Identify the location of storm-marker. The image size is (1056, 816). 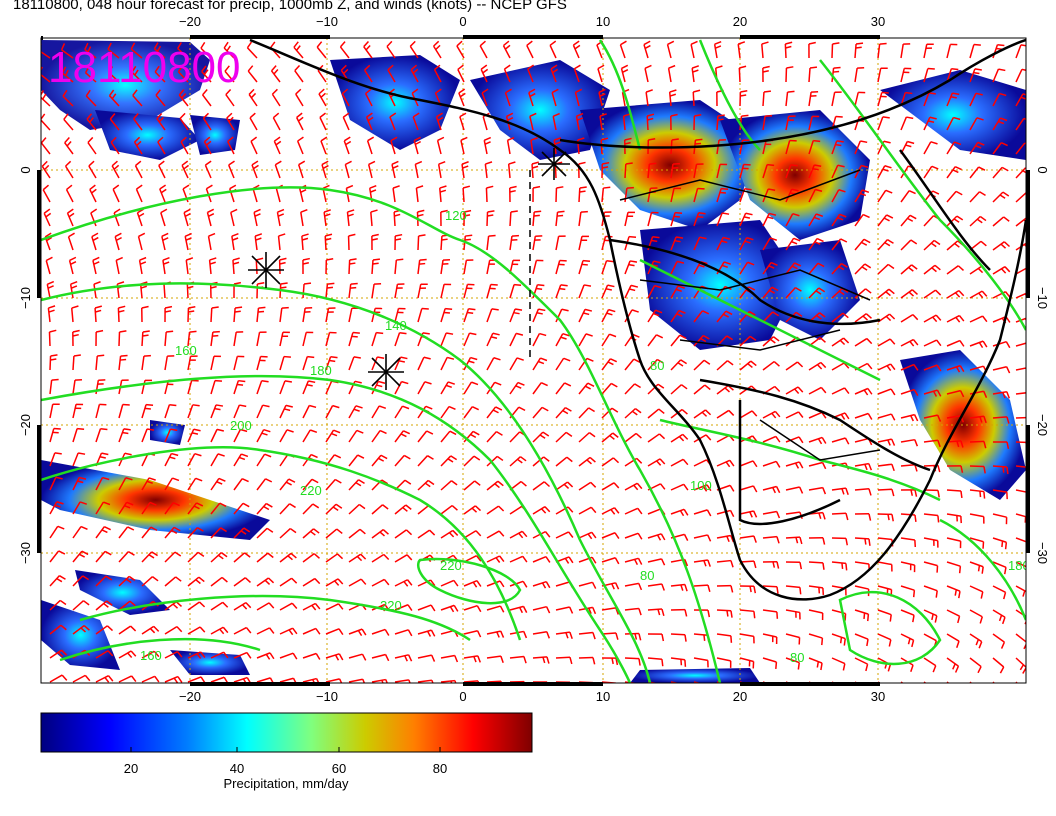
(266, 270).